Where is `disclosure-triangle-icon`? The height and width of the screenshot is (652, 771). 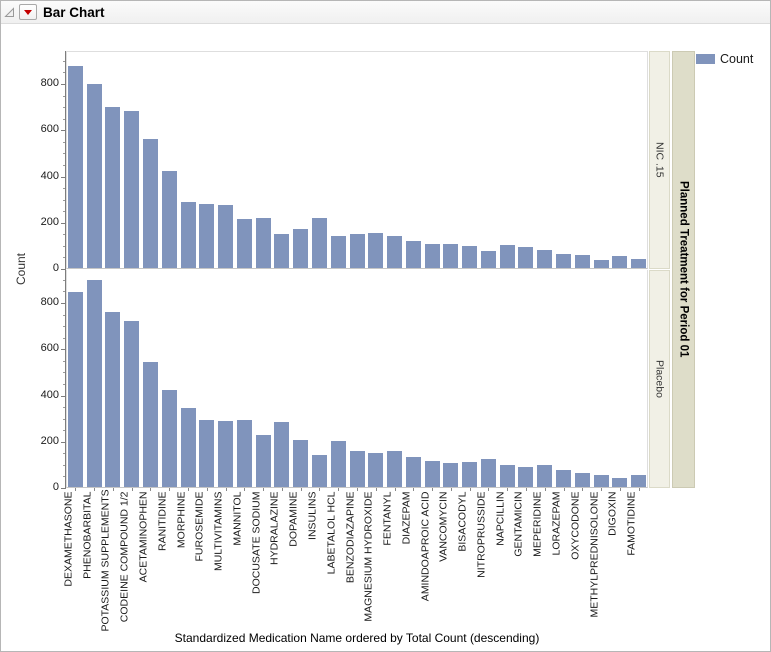 disclosure-triangle-icon is located at coordinates (9, 12).